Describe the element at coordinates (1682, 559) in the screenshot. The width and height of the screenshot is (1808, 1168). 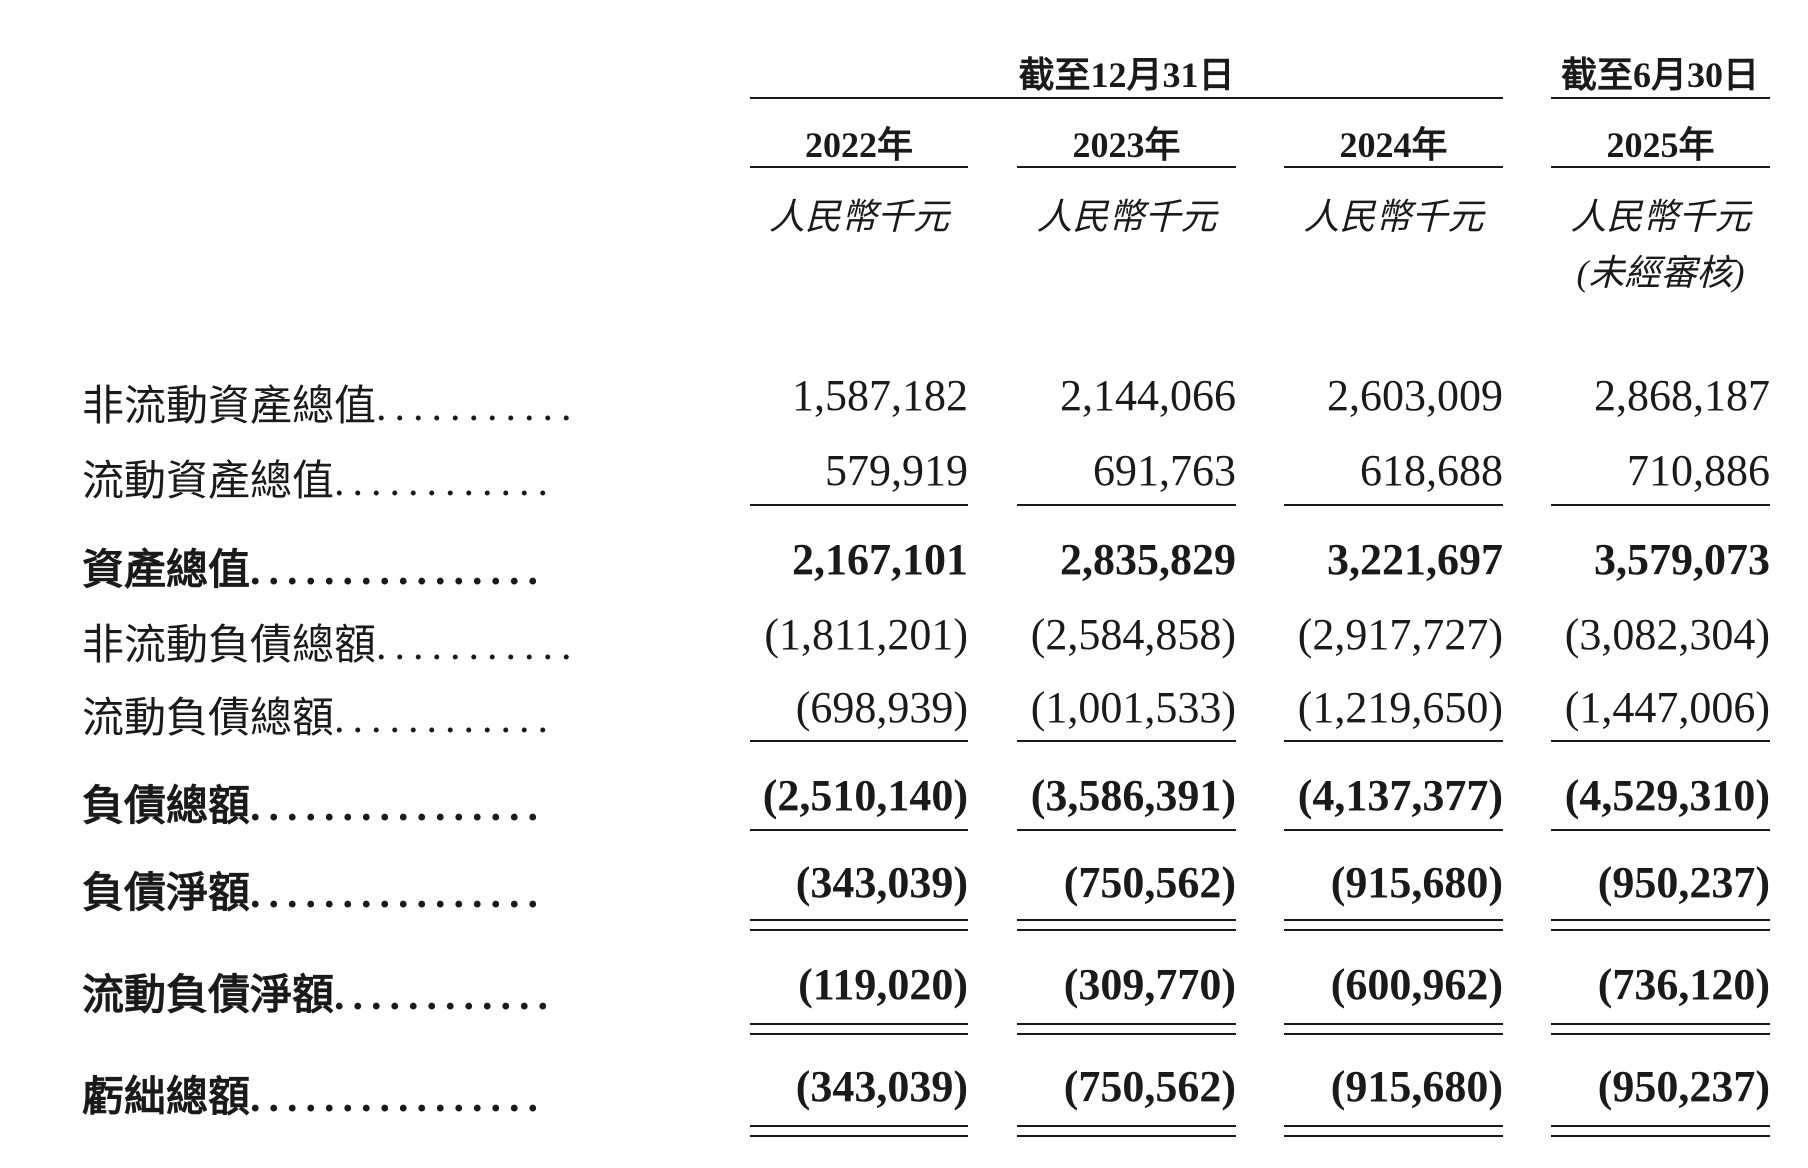
I see `table-cell: 3,579,073` at that location.